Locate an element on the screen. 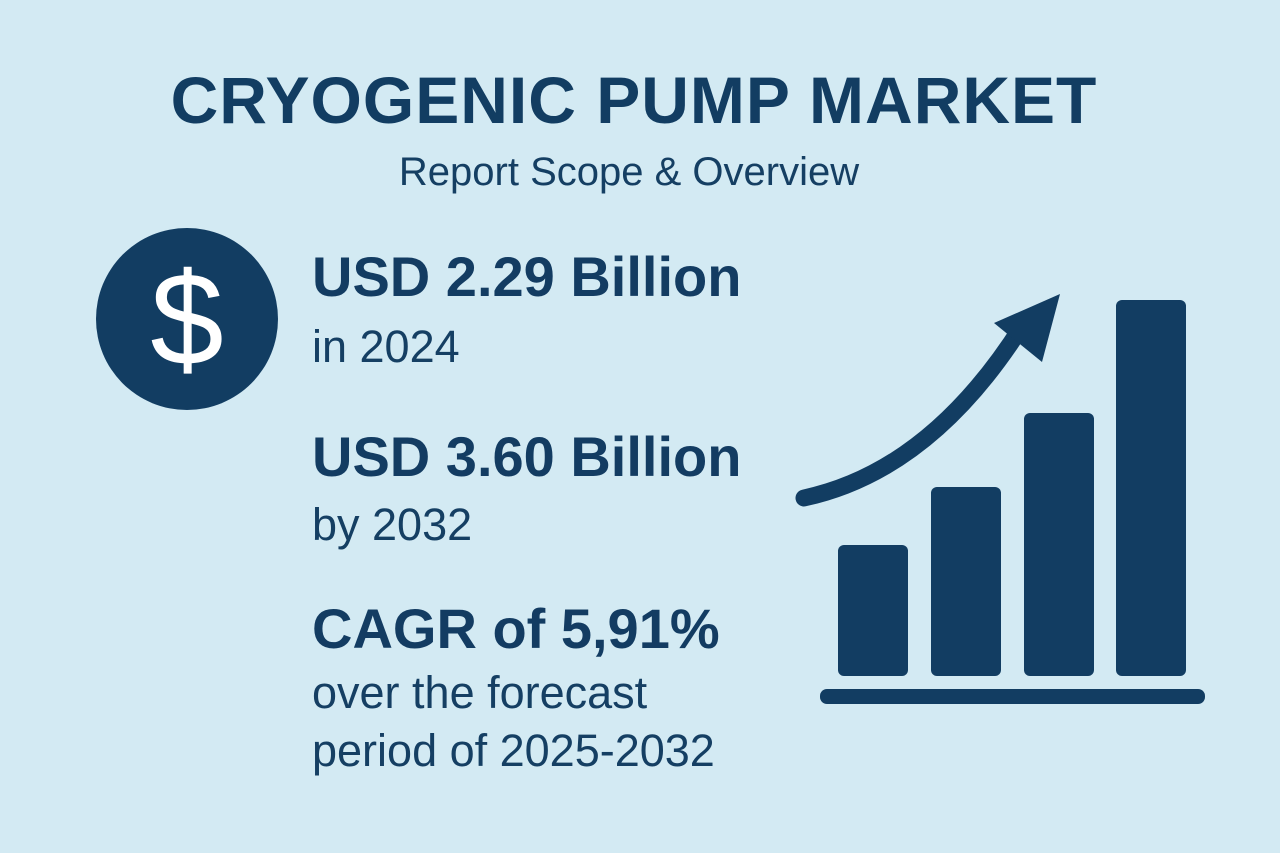  dollar-icon: $ is located at coordinates (187, 319).